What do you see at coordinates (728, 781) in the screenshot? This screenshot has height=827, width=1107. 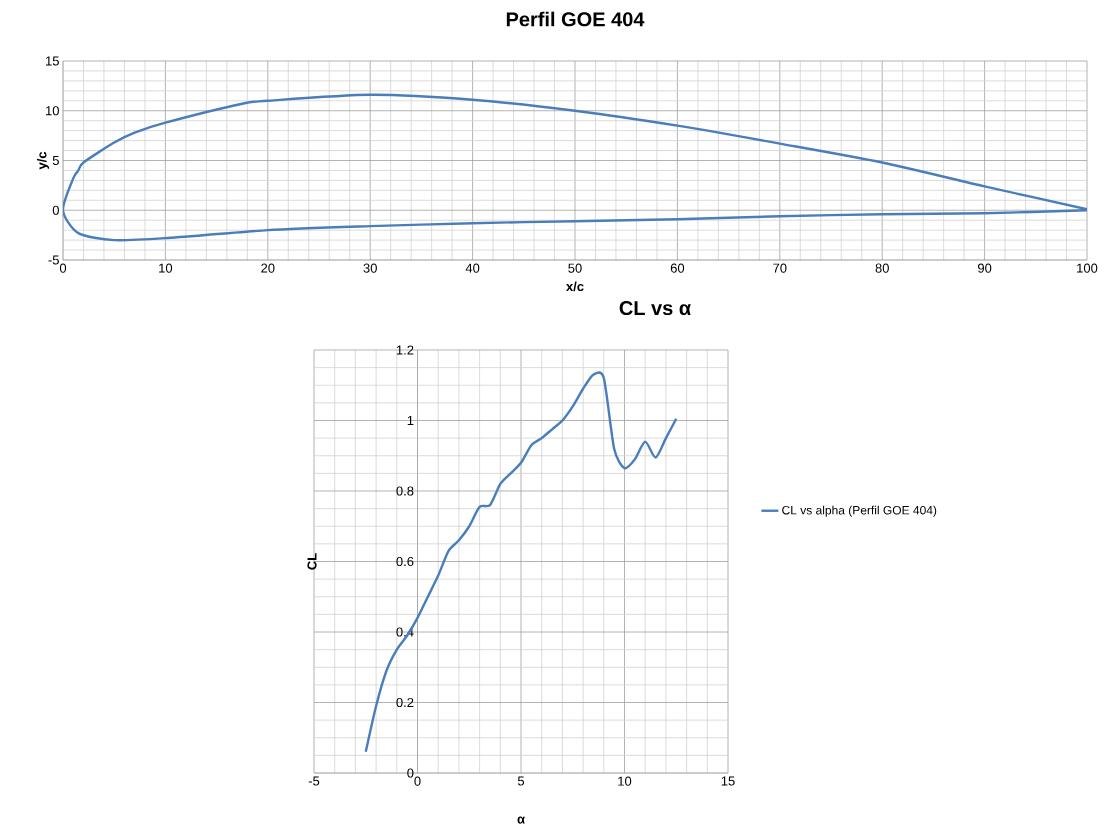 I see `x-tick-label: 15` at bounding box center [728, 781].